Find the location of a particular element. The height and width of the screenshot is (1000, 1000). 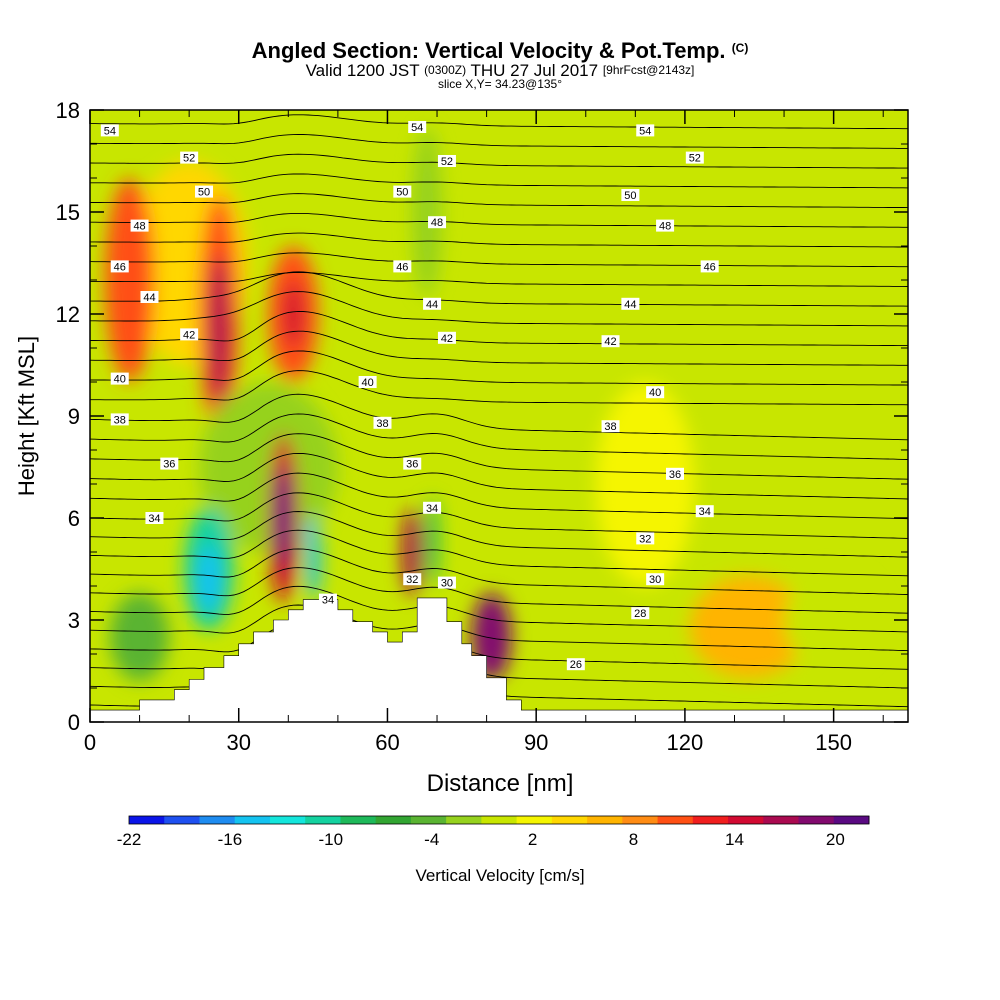

isentrope-label: 46 is located at coordinates (709, 266).